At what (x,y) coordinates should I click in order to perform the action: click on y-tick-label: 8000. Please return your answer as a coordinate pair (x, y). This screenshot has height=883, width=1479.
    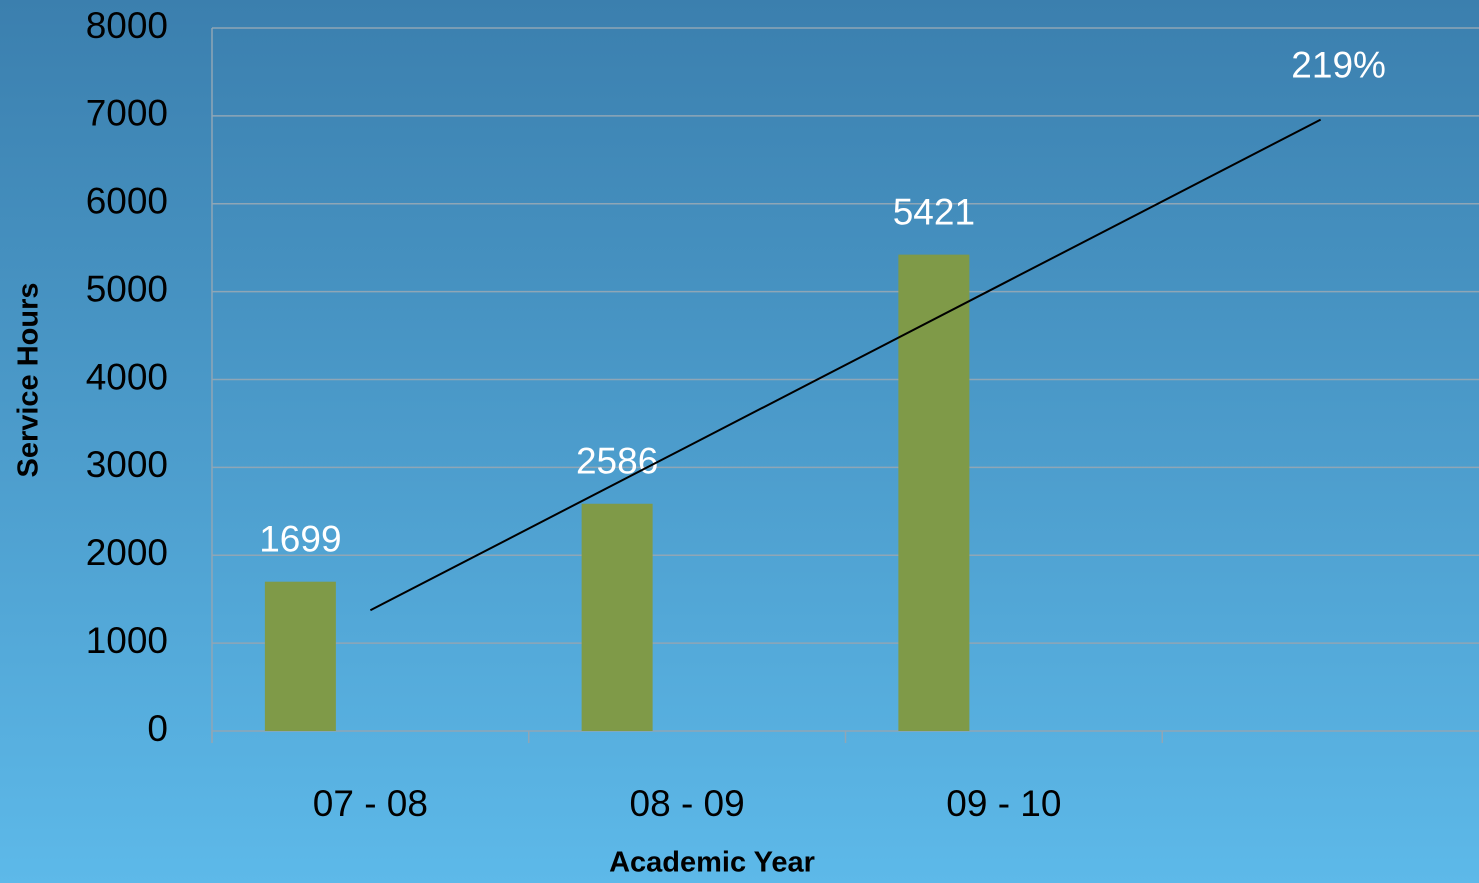
    Looking at the image, I should click on (127, 25).